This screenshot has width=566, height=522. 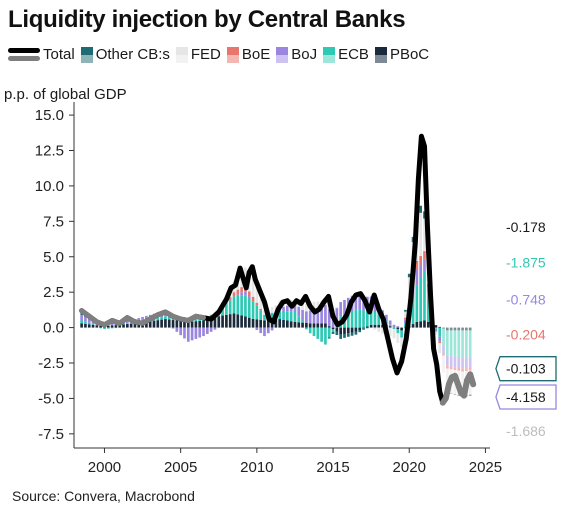 I want to click on latest-value-label: -0.204, so click(x=526, y=335).